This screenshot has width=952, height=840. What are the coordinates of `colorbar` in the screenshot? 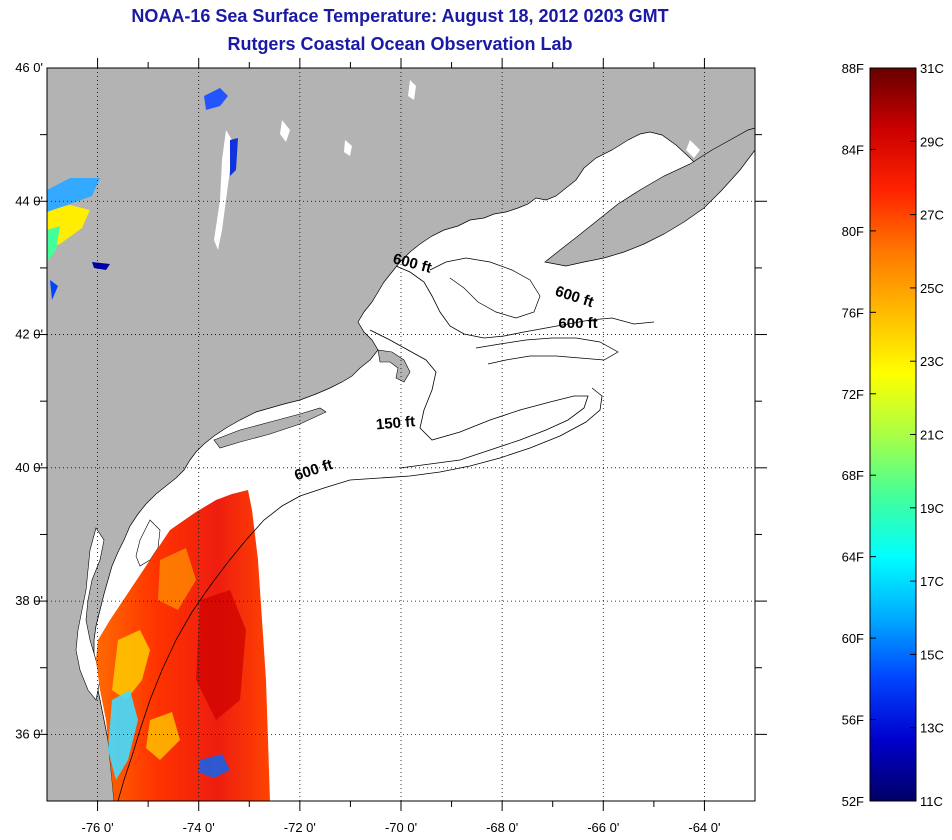 It's located at (893, 434).